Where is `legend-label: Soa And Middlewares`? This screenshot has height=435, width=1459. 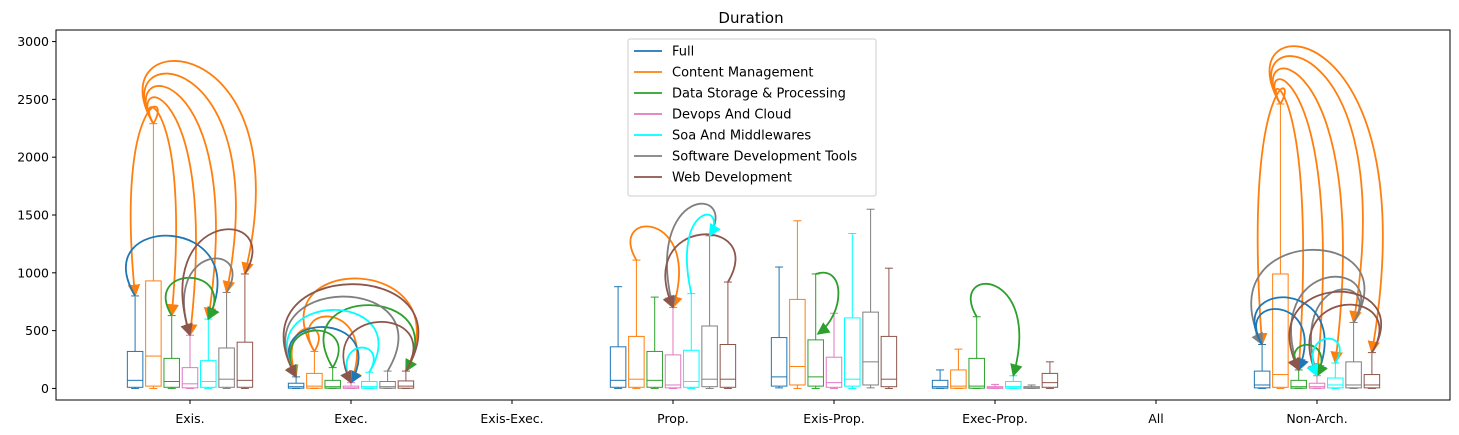
legend-label: Soa And Middlewares is located at coordinates (741, 136).